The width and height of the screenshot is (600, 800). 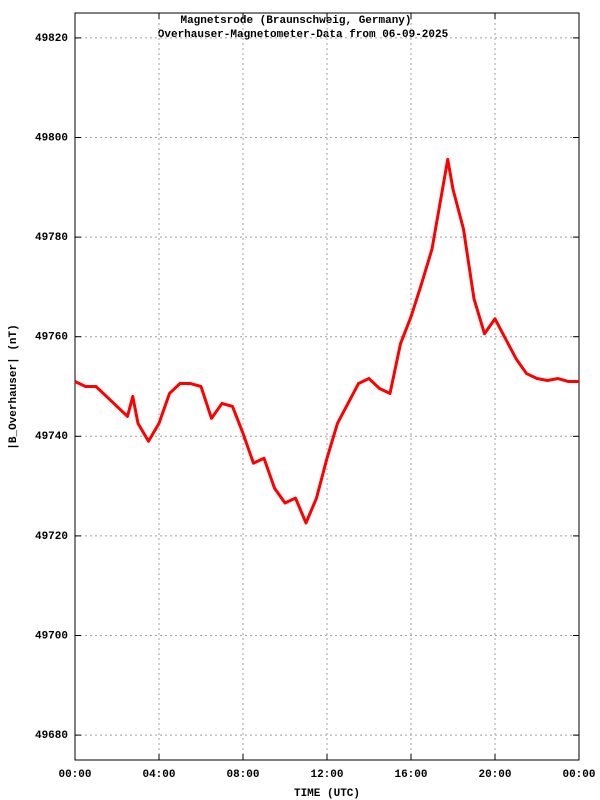 I want to click on y-axis-label: |B_Overhauser| (nT), so click(x=14, y=386).